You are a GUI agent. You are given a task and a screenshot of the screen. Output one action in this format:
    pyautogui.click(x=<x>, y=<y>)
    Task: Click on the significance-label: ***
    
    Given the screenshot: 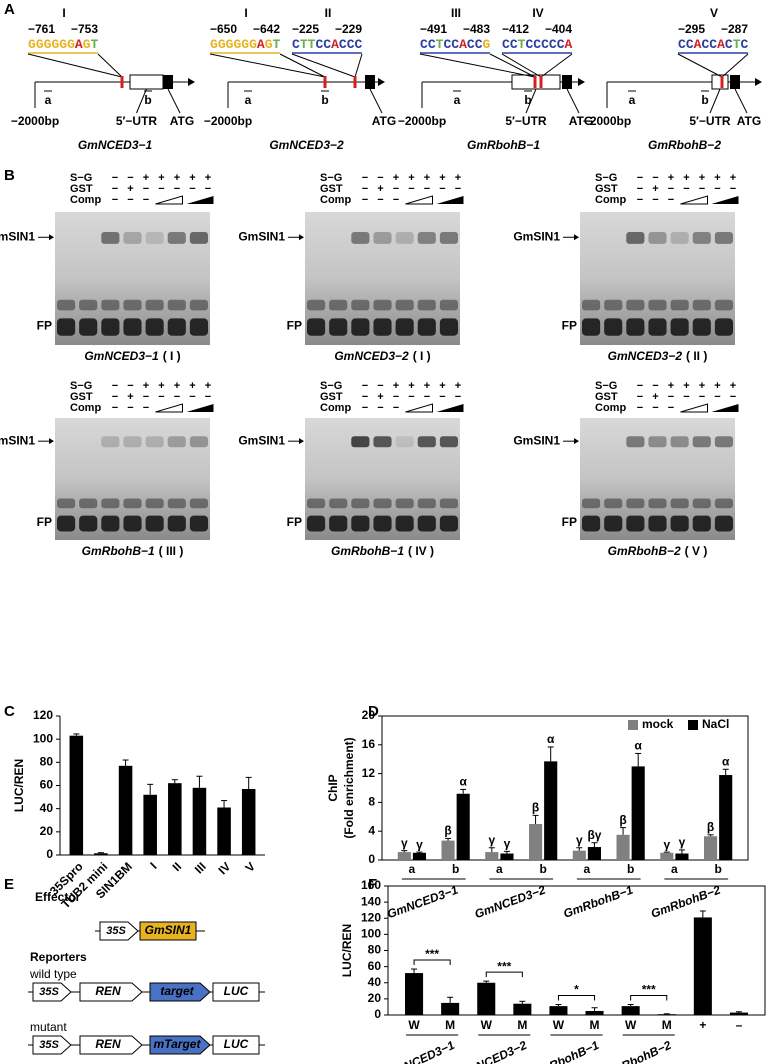 What is the action you would take?
    pyautogui.click(x=504, y=966)
    